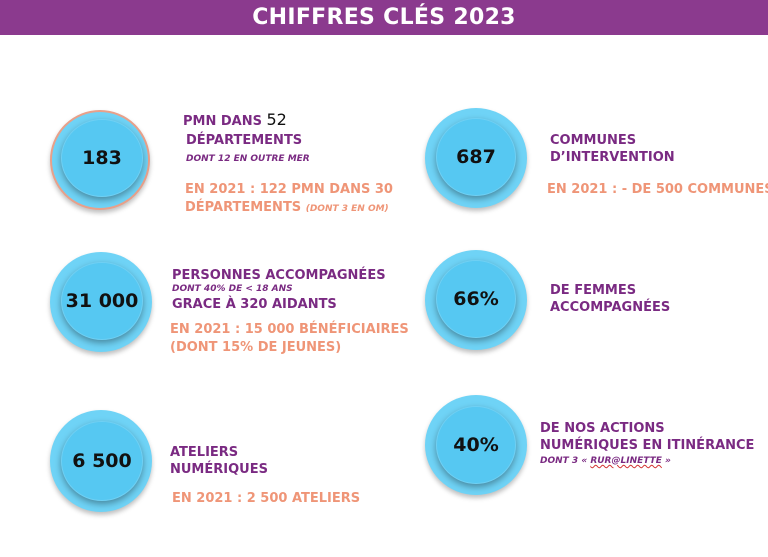 Image resolution: width=768 pixels, height=557 pixels. What do you see at coordinates (254, 304) in the screenshot?
I see `stat-label-personnes-line2: GRACE À 320 AIDANTS` at bounding box center [254, 304].